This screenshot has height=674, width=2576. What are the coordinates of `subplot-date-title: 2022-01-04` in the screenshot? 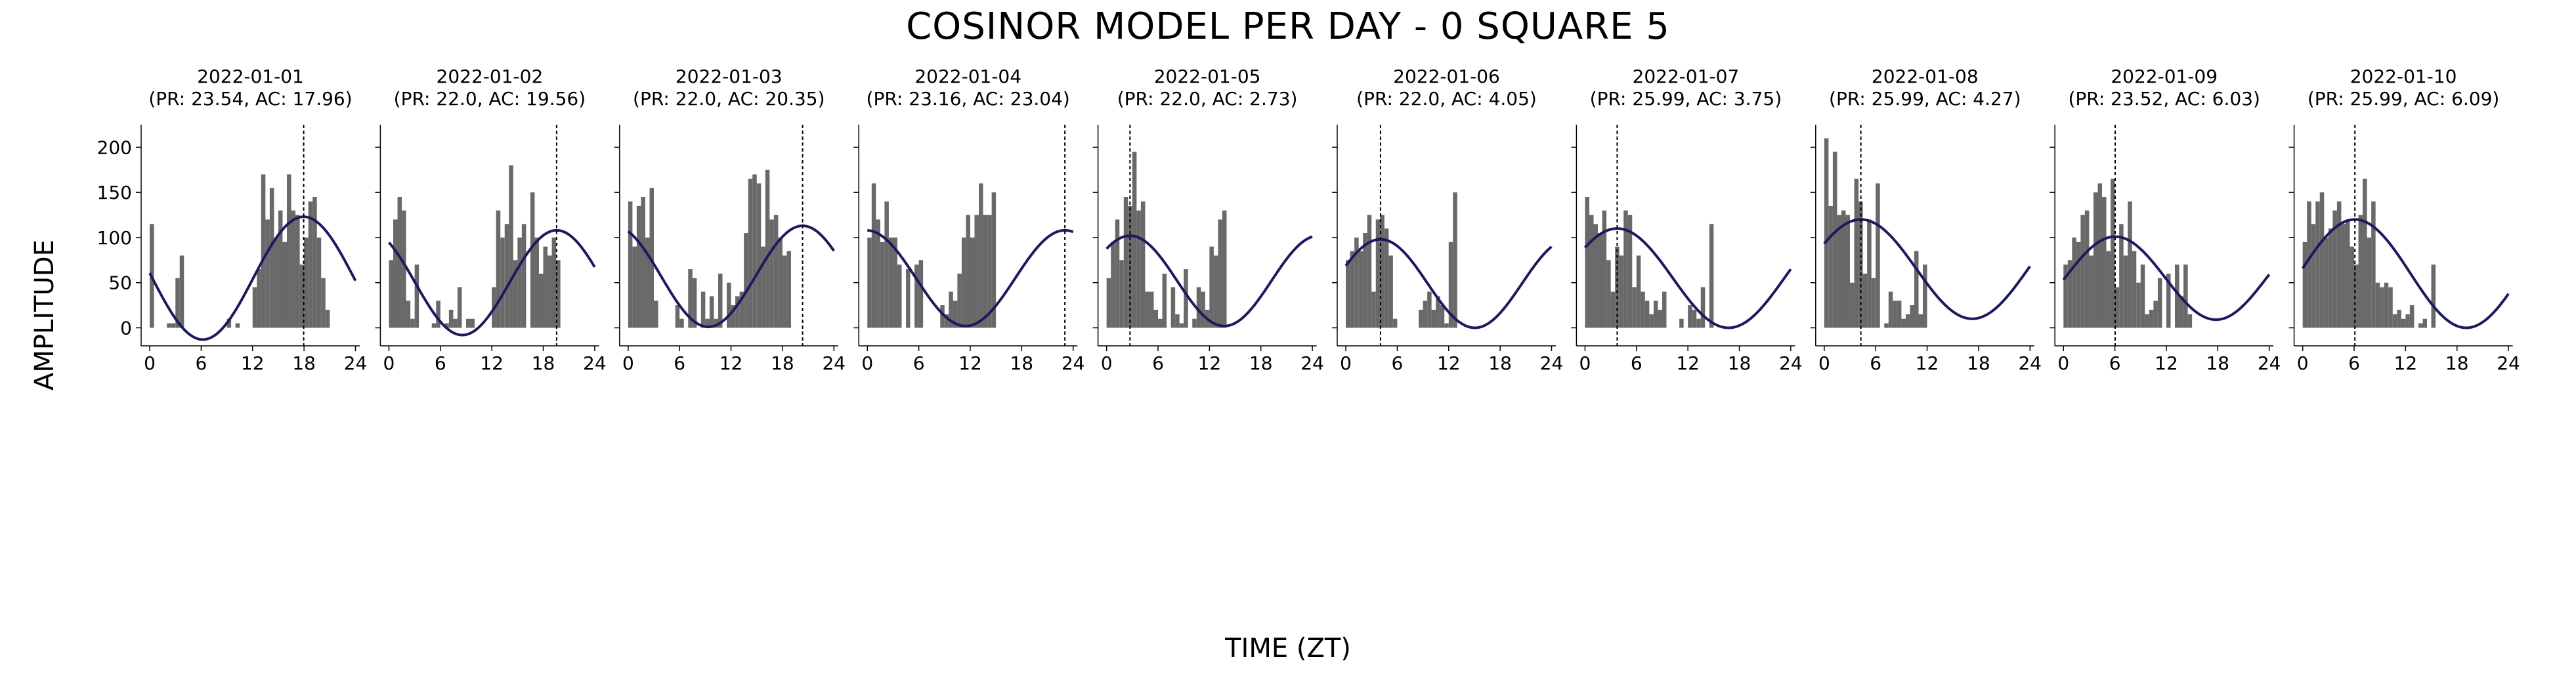 It's located at (967, 76).